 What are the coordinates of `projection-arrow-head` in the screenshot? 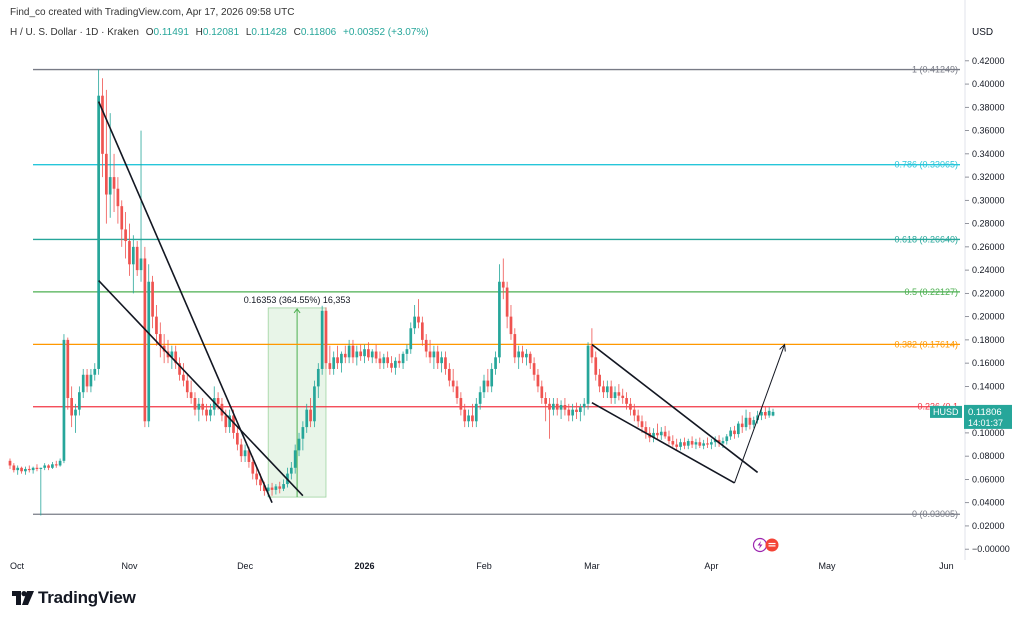 It's located at (782, 347).